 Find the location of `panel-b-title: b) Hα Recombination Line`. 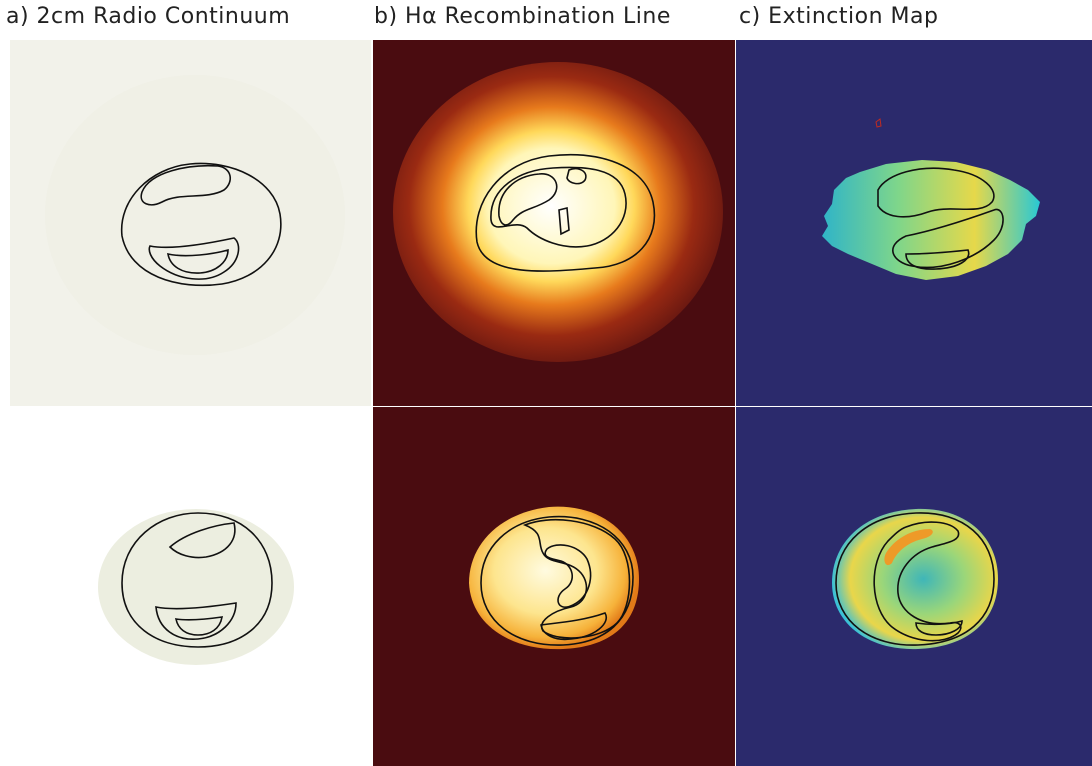

panel-b-title: b) Hα Recombination Line is located at coordinates (522, 16).